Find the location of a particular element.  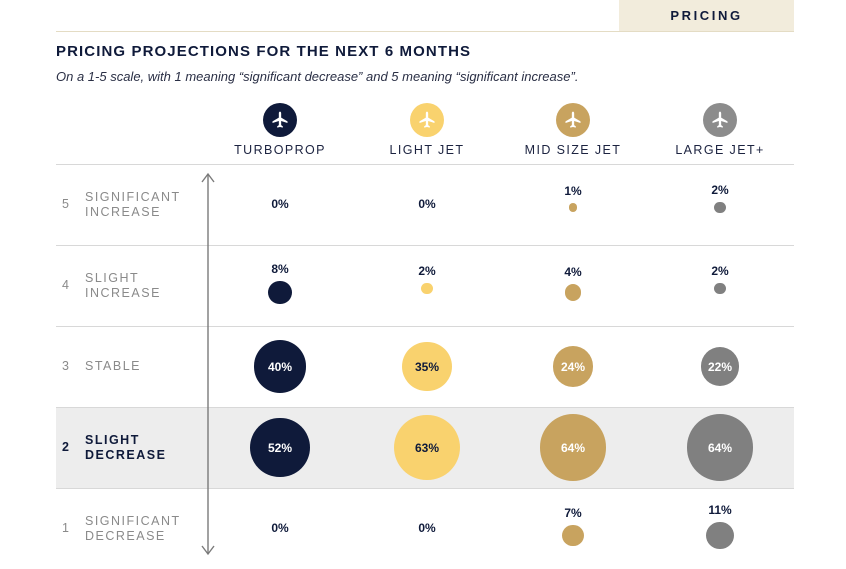

row-label: SIGNIFICANT INCREASE is located at coordinates (133, 204).